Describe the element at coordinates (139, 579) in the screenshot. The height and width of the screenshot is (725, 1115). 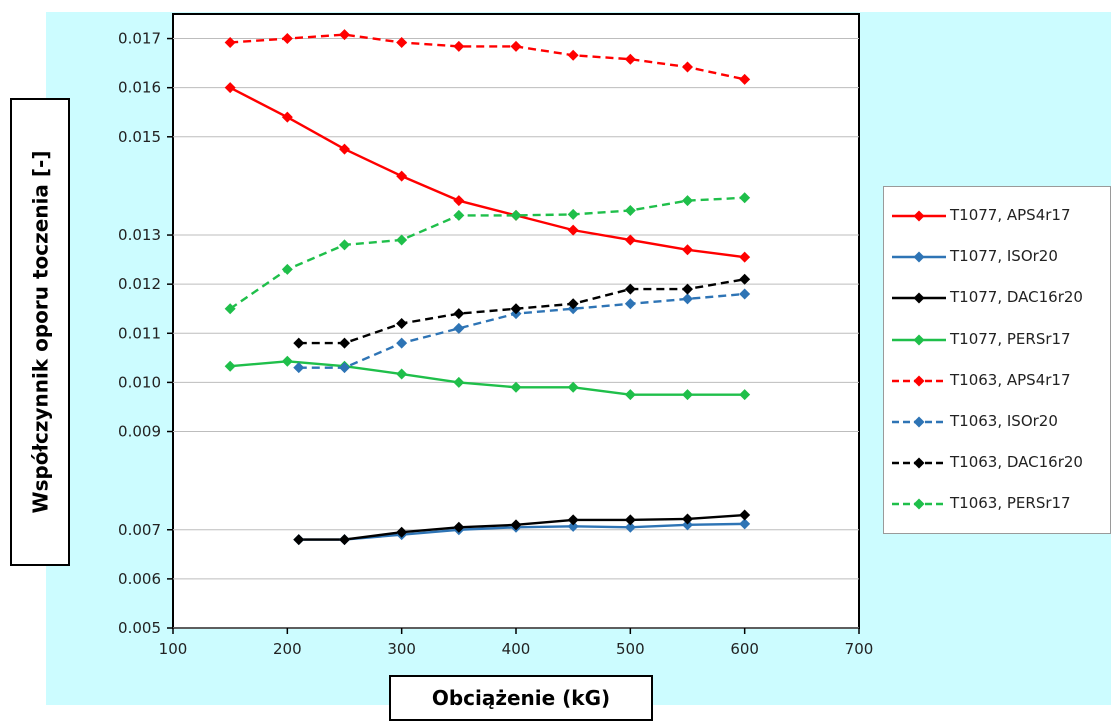
I see `y-tick-label: 0.006` at that location.